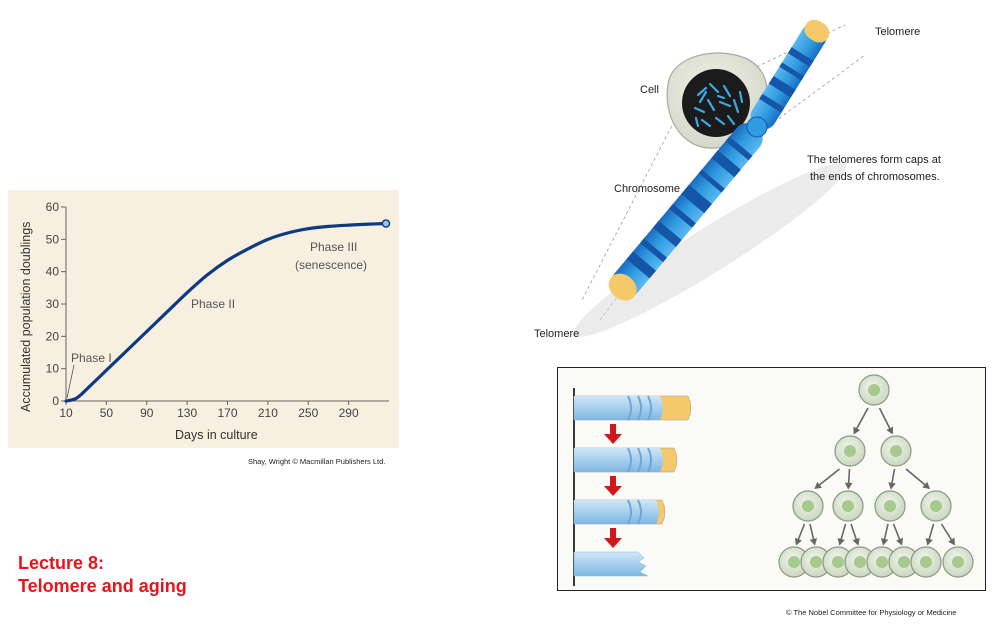  I want to click on x-tick-label: 10, so click(66, 413).